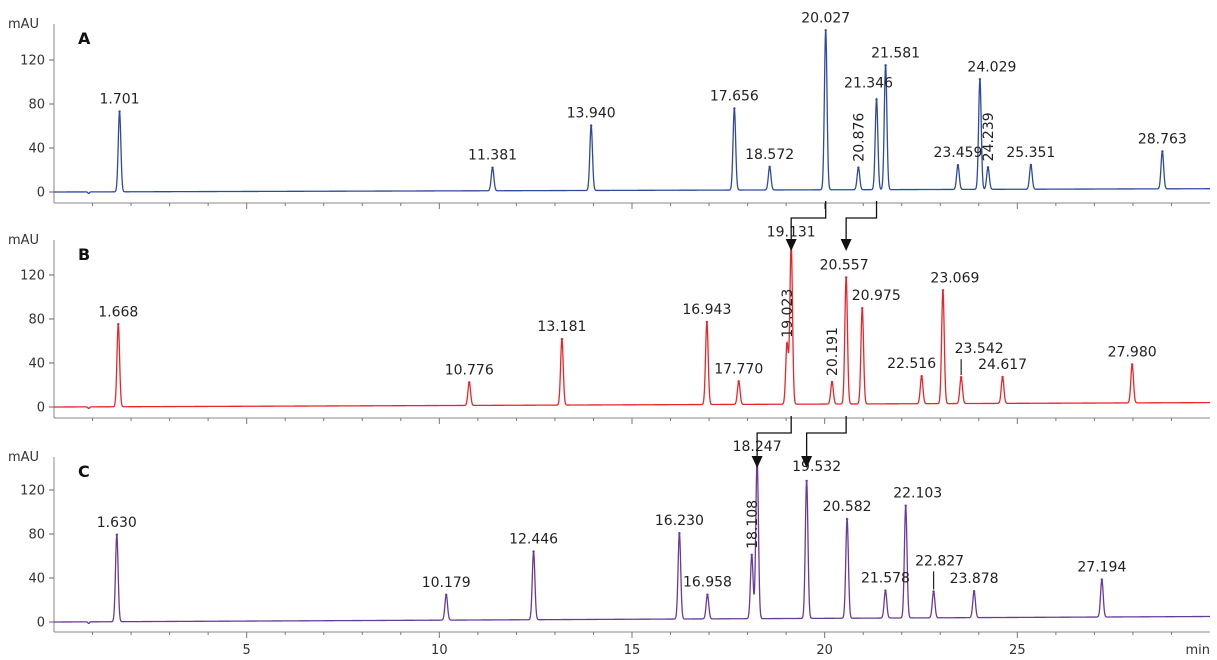  I want to click on peak-label: 22.827, so click(939, 561).